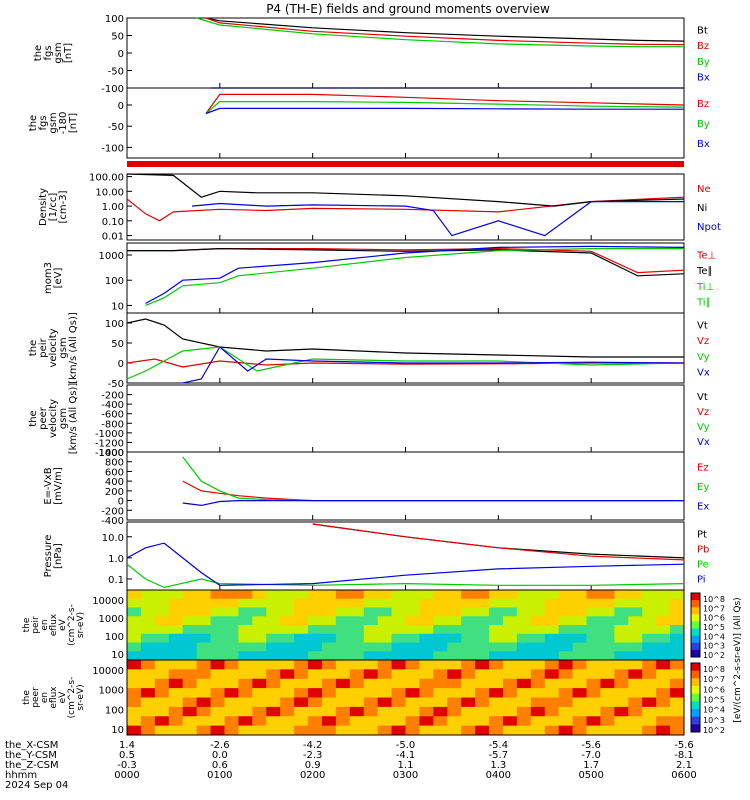  What do you see at coordinates (54, 624) in the screenshot?
I see `spectrogram-y-label: eflux` at bounding box center [54, 624].